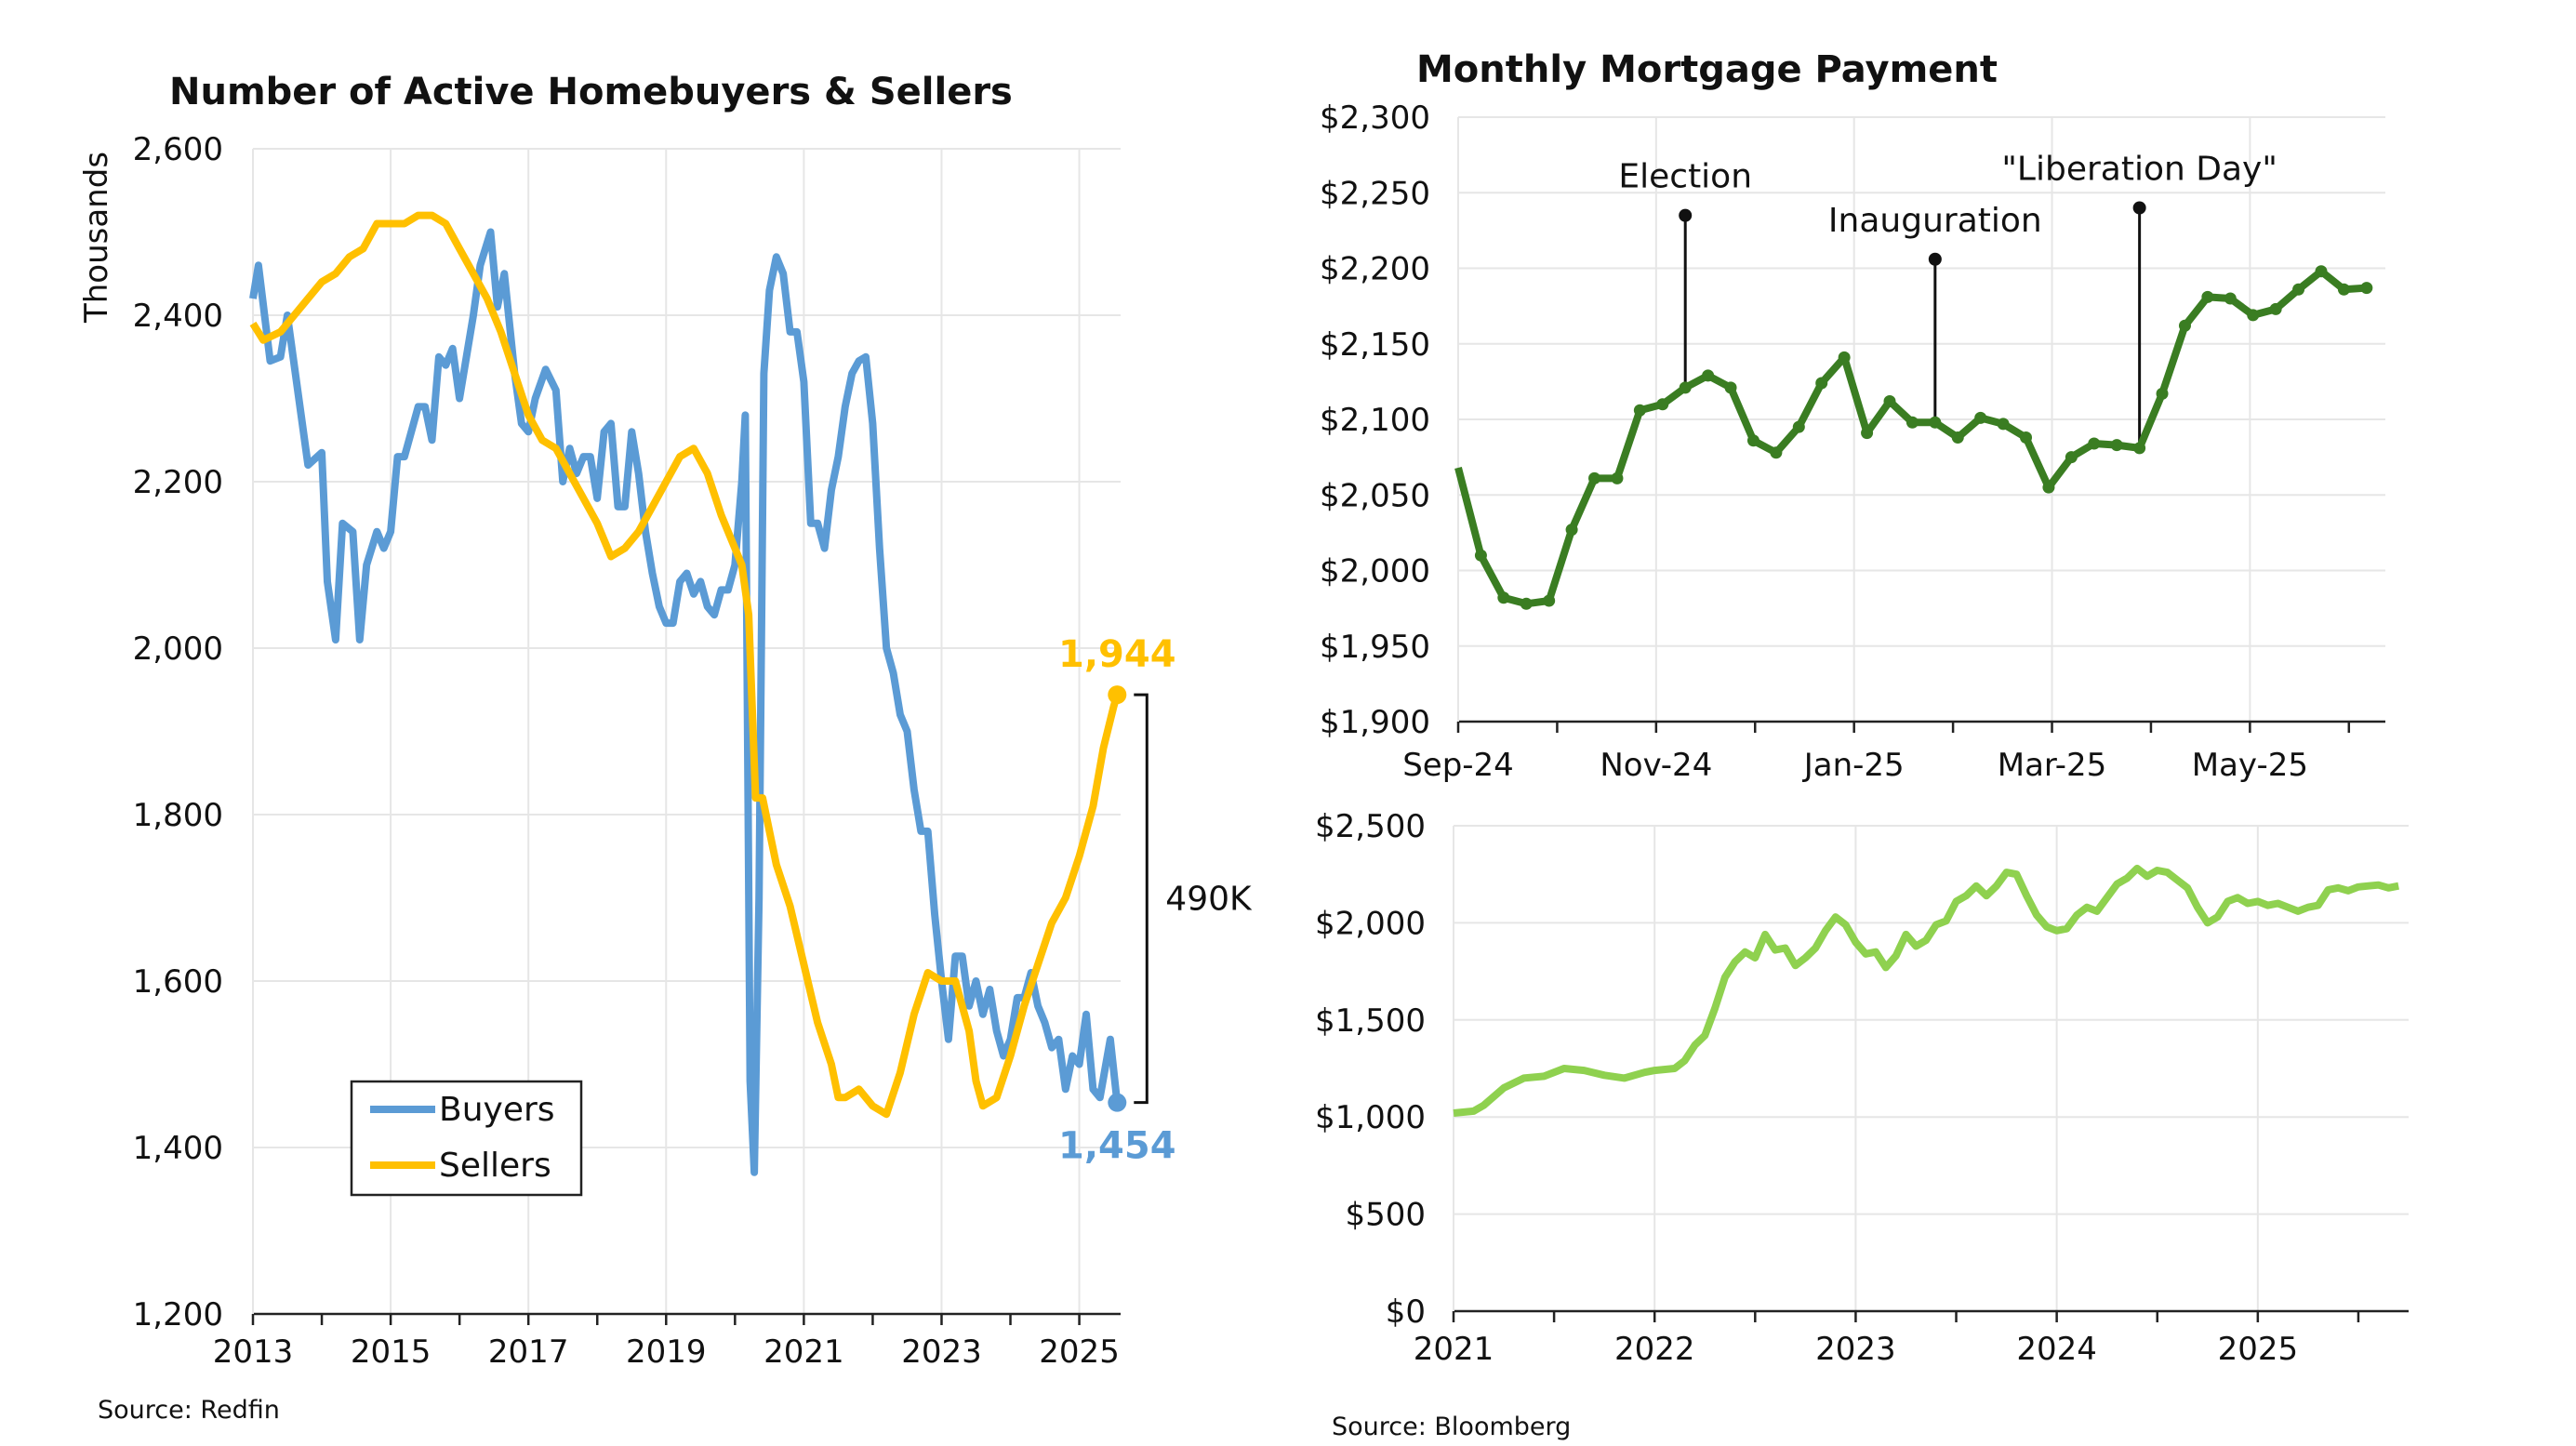  I want to click on y-tick-label: 1,600, so click(178, 982).